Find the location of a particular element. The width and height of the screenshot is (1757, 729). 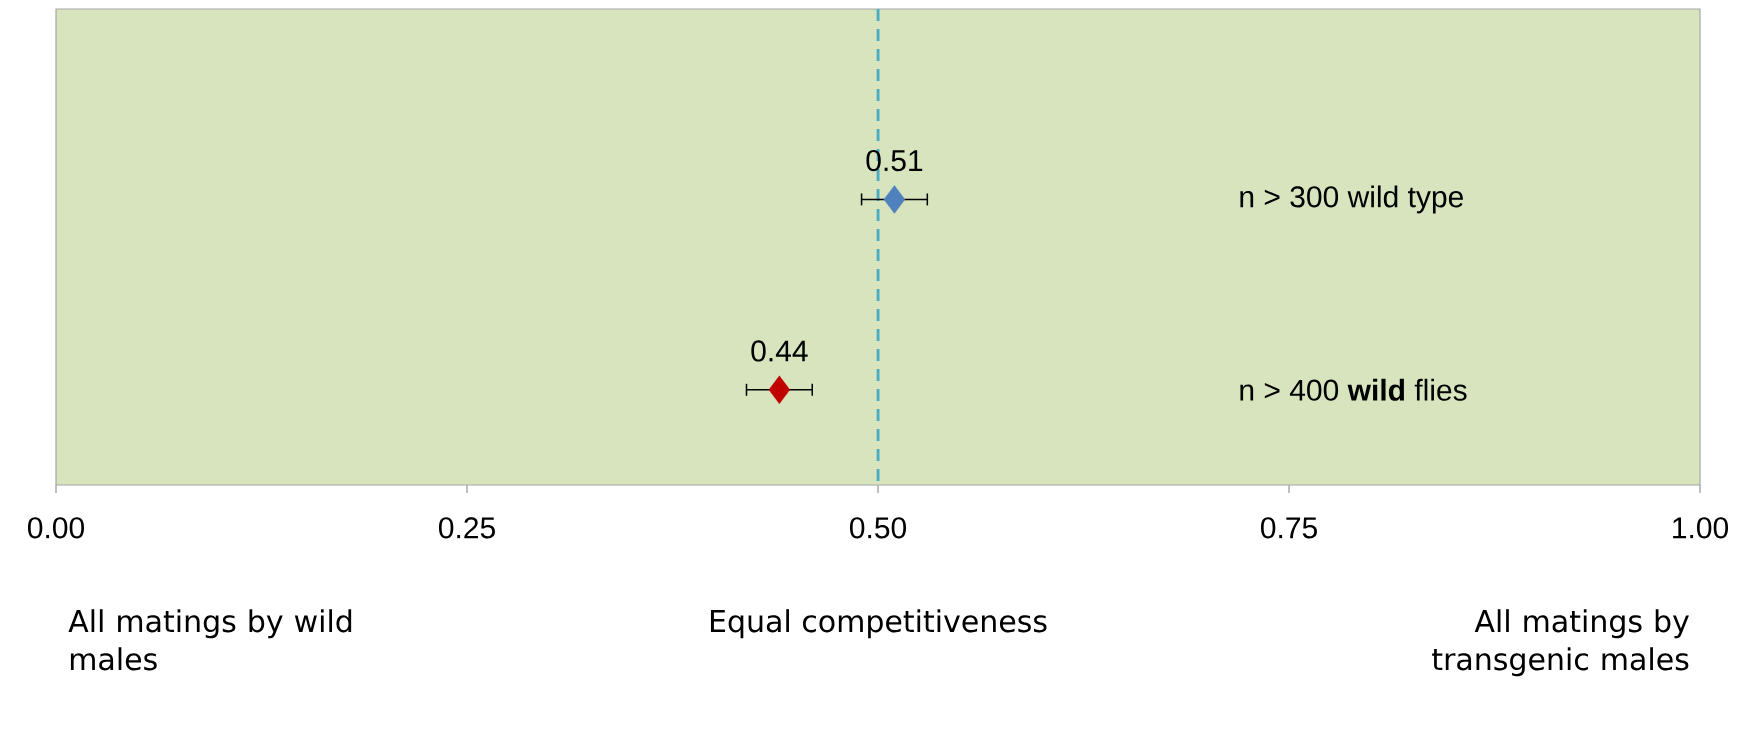

x-tick-label: 0.25 is located at coordinates (466, 528).